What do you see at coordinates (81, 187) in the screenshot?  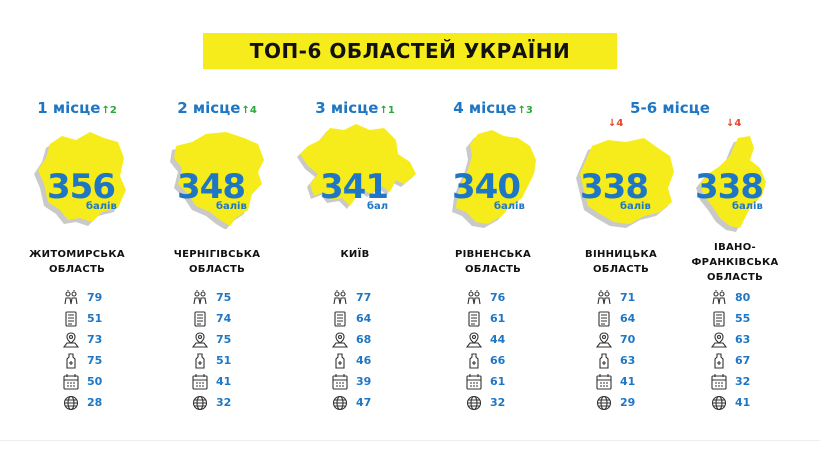 I see `score-value: 356` at bounding box center [81, 187].